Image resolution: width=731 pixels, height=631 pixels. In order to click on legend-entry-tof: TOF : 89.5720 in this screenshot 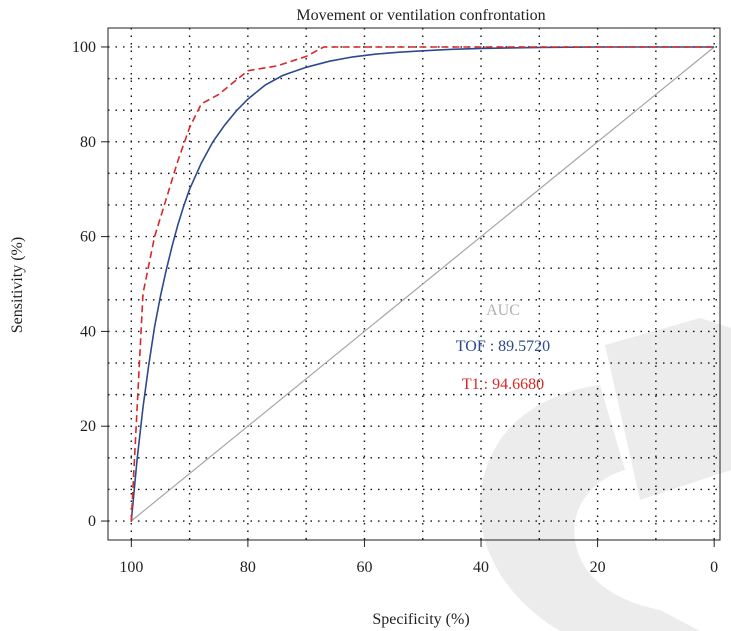, I will do `click(503, 346)`.